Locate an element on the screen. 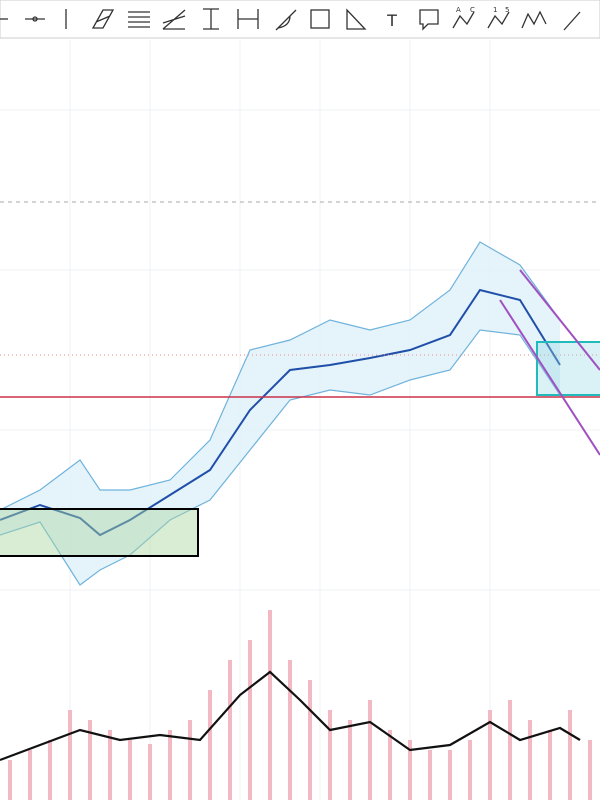 Image resolution: width=600 pixels, height=800 pixels. tool-text: T is located at coordinates (391, 20).